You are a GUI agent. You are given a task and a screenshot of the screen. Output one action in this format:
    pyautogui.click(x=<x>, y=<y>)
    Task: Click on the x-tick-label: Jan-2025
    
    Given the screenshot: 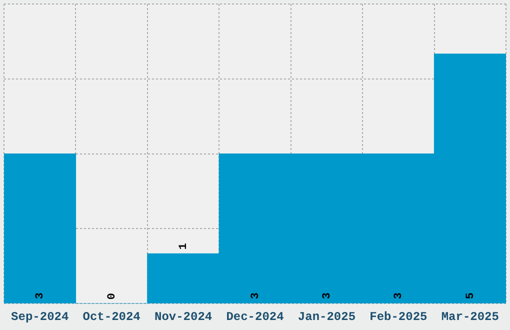 What is the action you would take?
    pyautogui.click(x=327, y=317)
    